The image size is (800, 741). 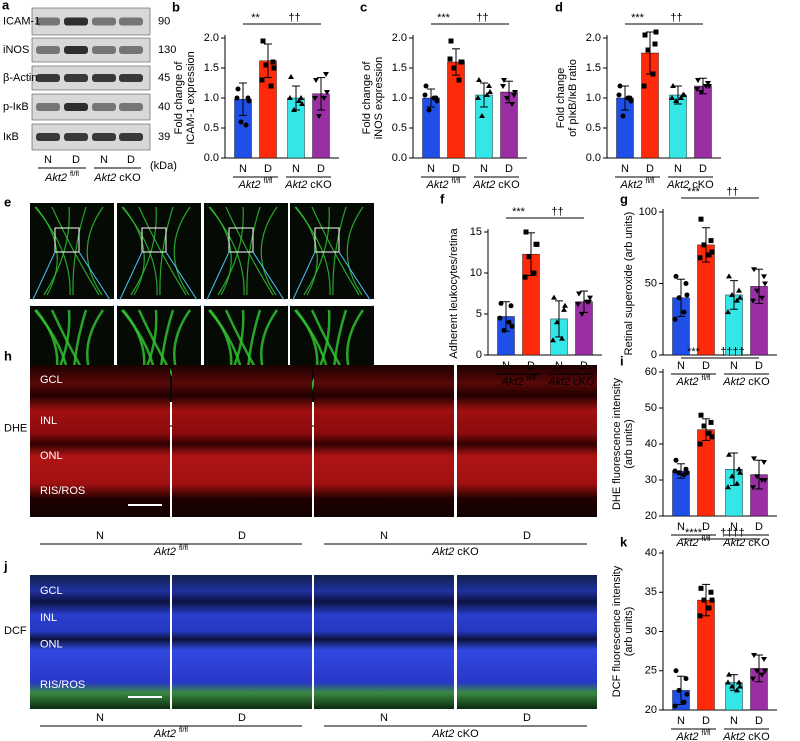 What do you see at coordinates (651, 710) in the screenshot?
I see `y-tick-label: 20` at bounding box center [651, 710].